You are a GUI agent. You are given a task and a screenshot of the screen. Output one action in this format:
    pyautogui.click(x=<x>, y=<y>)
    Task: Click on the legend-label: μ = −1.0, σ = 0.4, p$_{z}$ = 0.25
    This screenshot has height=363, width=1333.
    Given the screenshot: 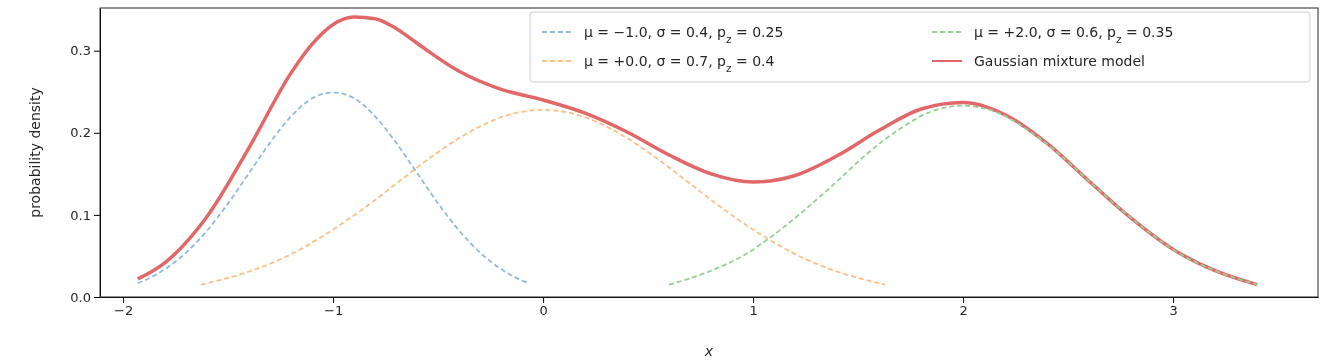 What is the action you would take?
    pyautogui.click(x=684, y=34)
    